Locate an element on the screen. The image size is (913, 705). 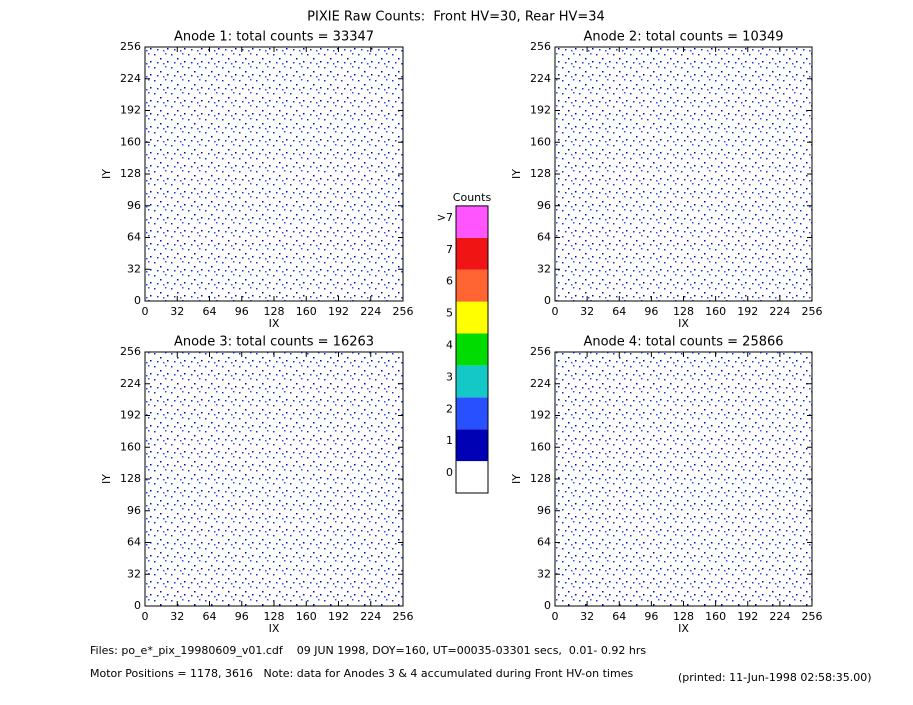
colorbar-title: Counts is located at coordinates (472, 197).